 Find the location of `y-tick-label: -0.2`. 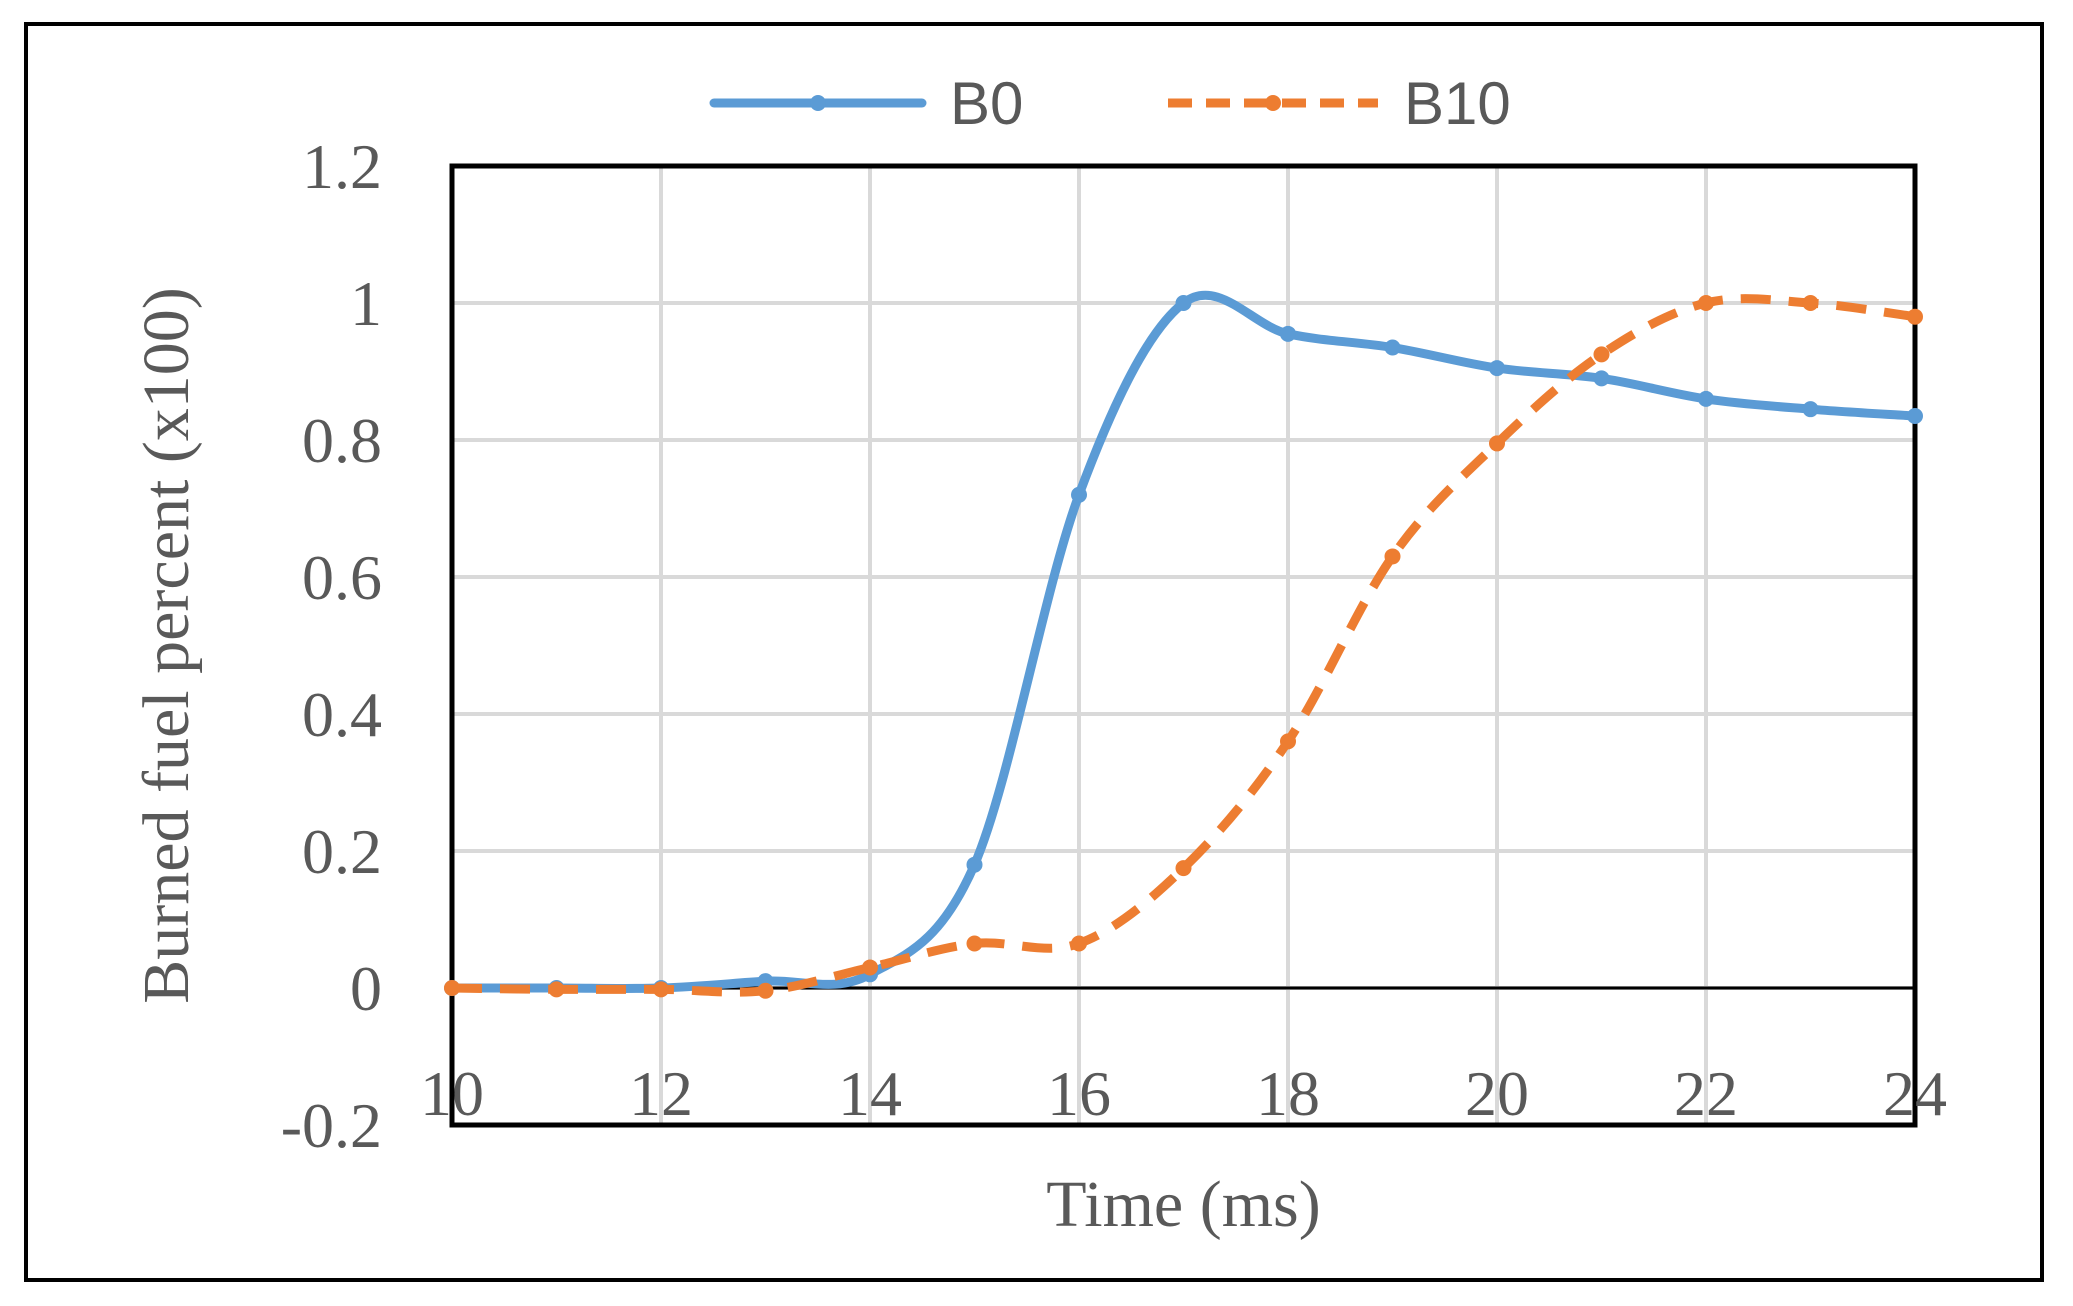

y-tick-label: -0.2 is located at coordinates (331, 1125).